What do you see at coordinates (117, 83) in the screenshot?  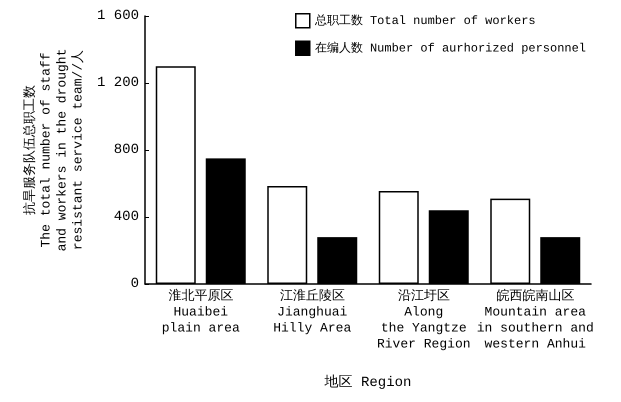 I see `y-tick-label: 1 200` at bounding box center [117, 83].